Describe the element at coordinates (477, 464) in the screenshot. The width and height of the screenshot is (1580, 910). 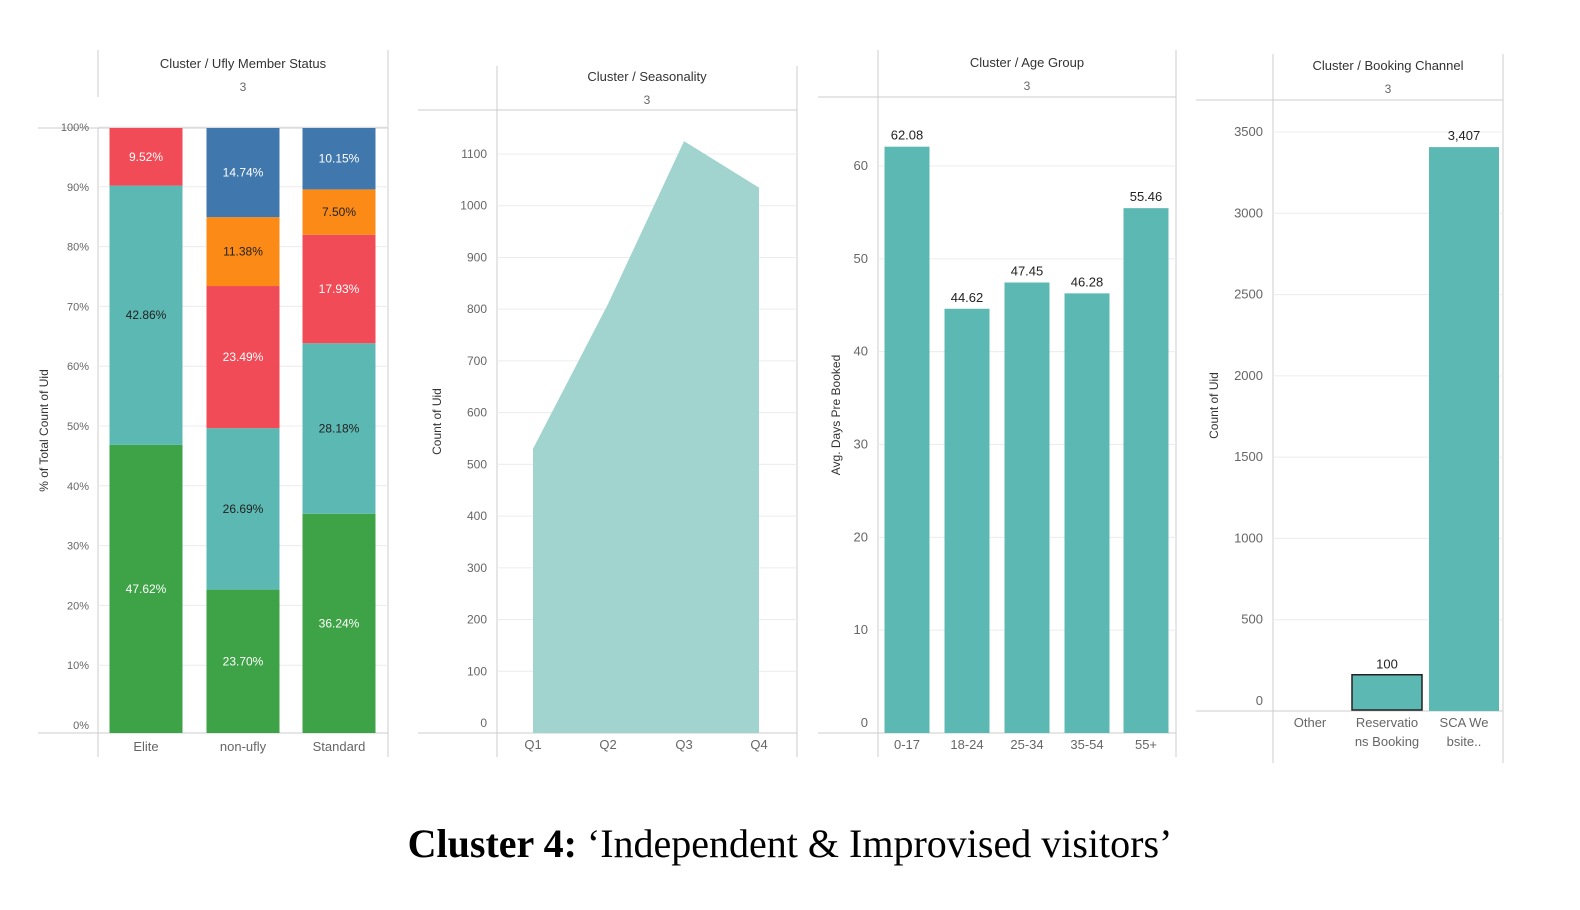
I see `y-tick-label: 500` at that location.